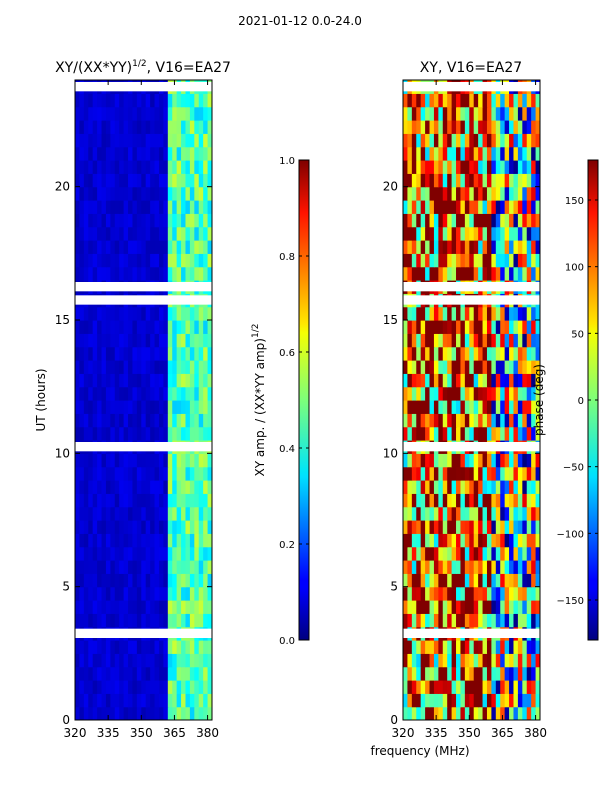 The width and height of the screenshot is (600, 800). Describe the element at coordinates (577, 334) in the screenshot. I see `phase-colorbar-tick-label: 50` at that location.